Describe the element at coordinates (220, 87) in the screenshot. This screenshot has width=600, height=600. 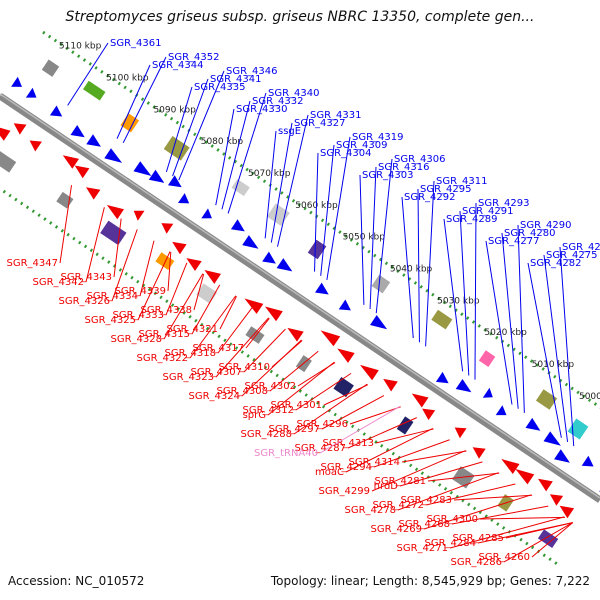
I see `gene-label: SGR_4335` at that location.